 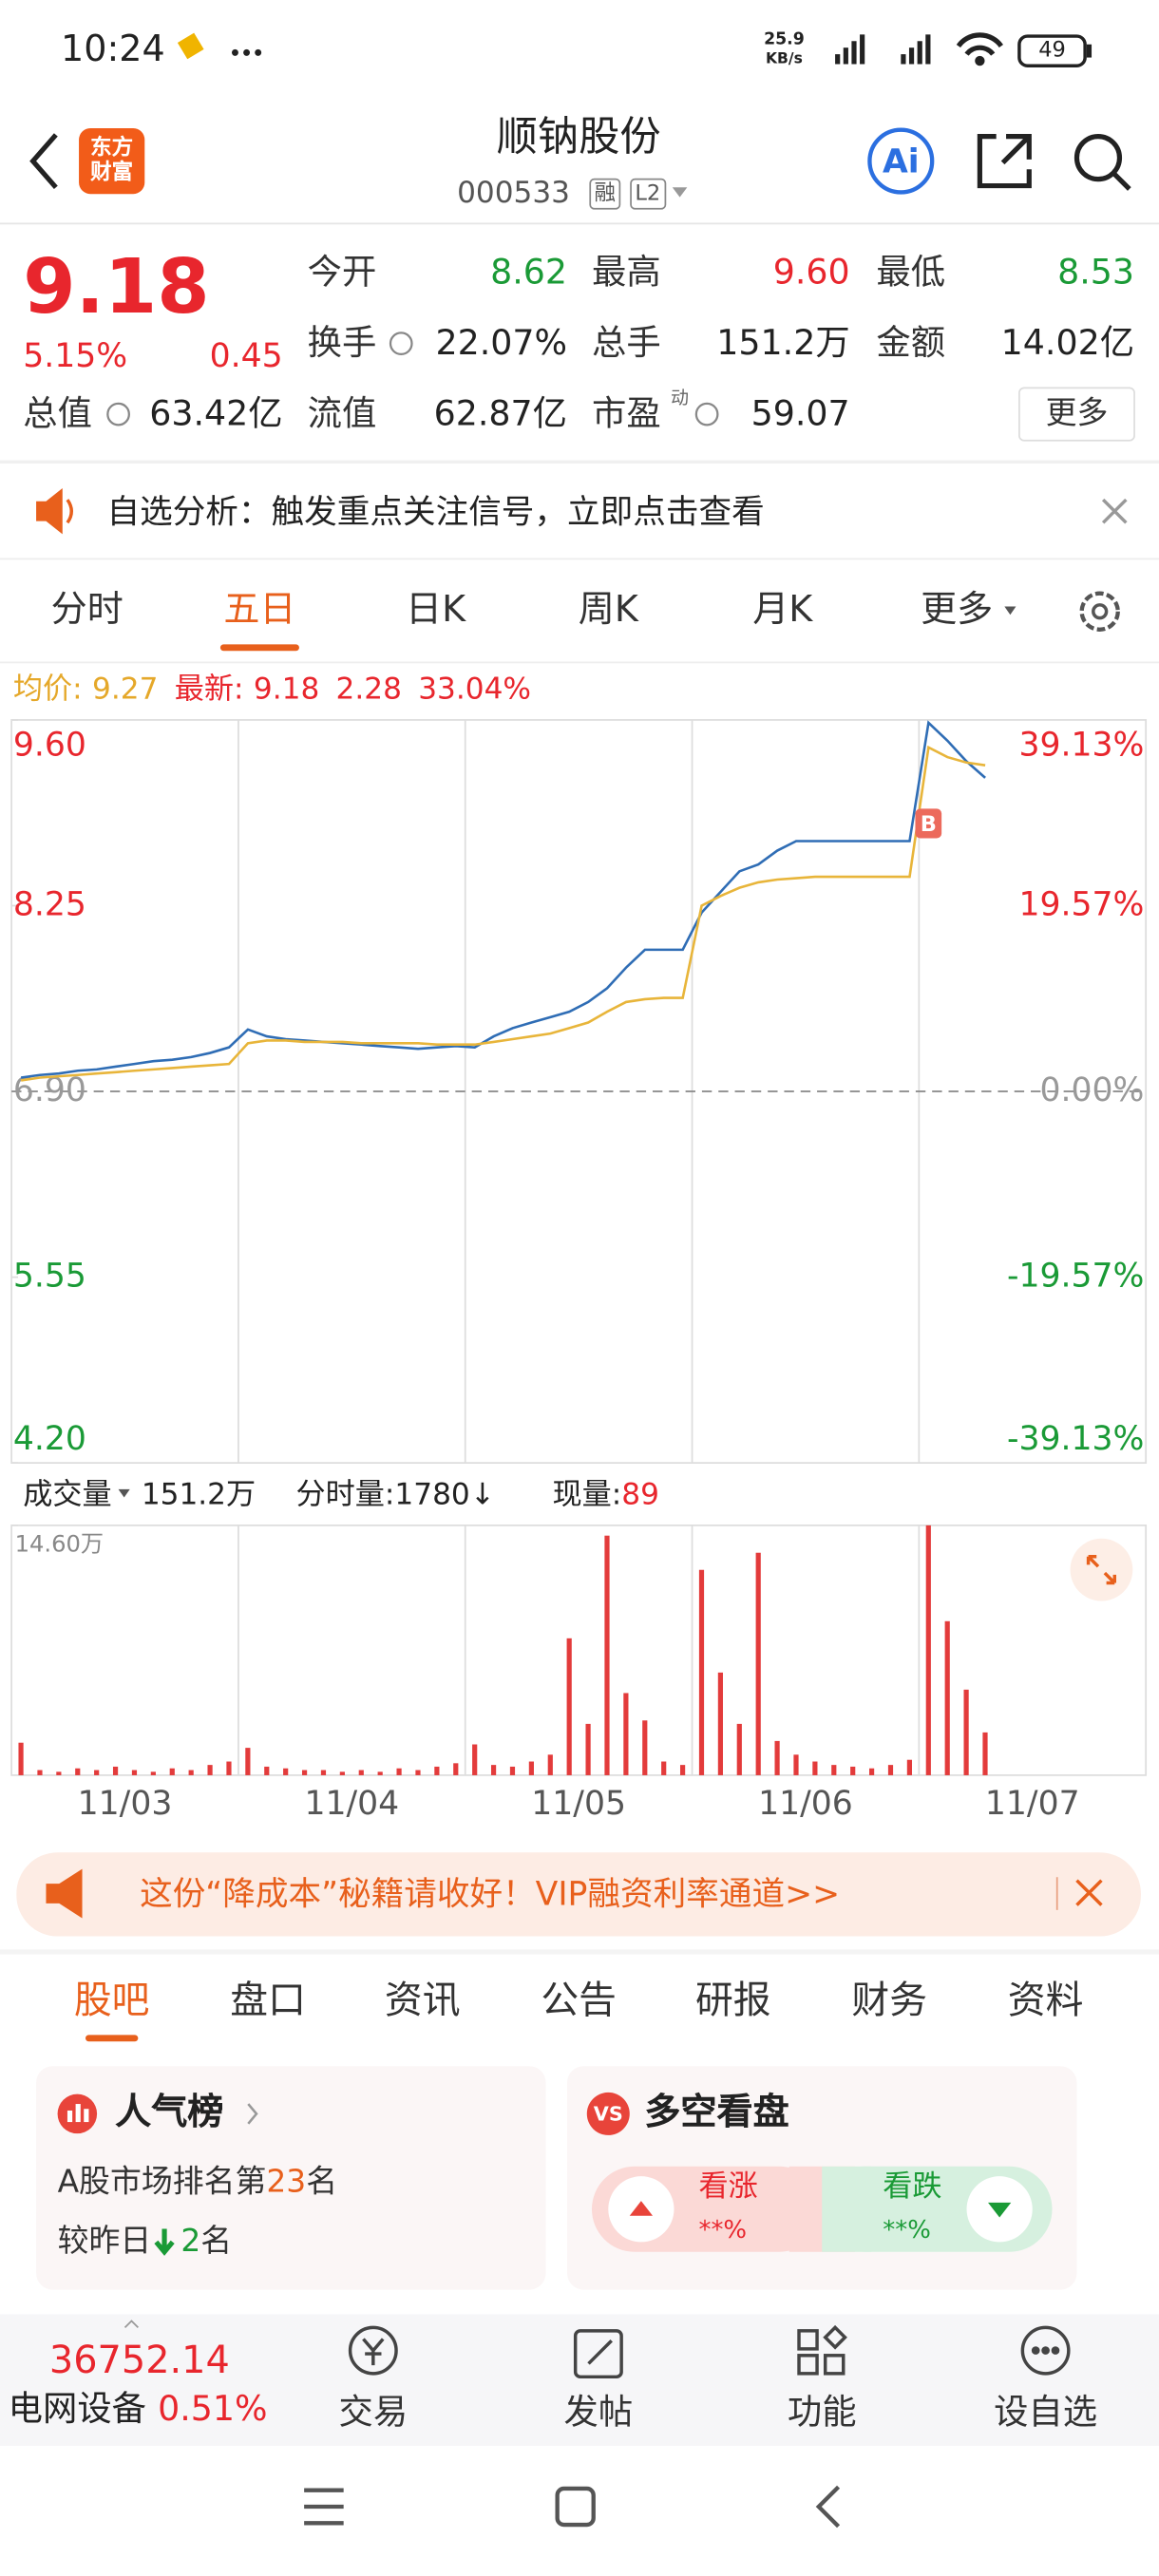 What do you see at coordinates (1046, 2412) in the screenshot?
I see `nav-label: 设自选` at bounding box center [1046, 2412].